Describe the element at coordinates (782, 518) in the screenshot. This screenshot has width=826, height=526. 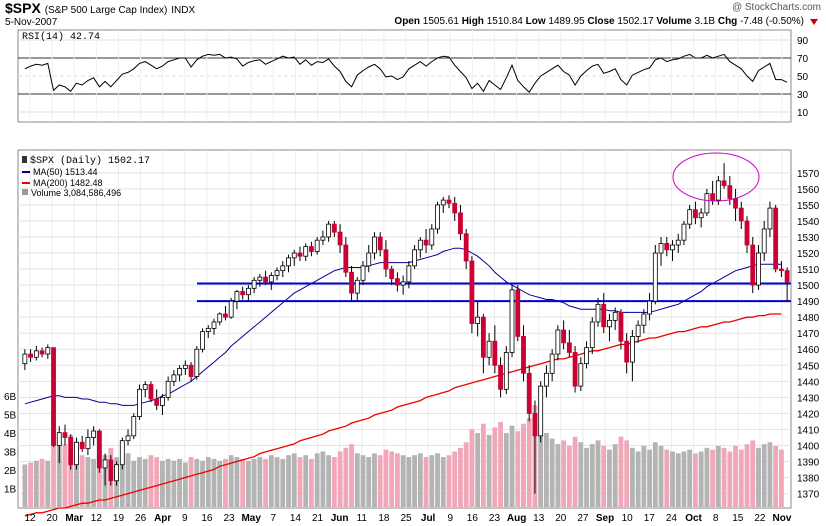
I see `x-tick-label: Nov` at that location.